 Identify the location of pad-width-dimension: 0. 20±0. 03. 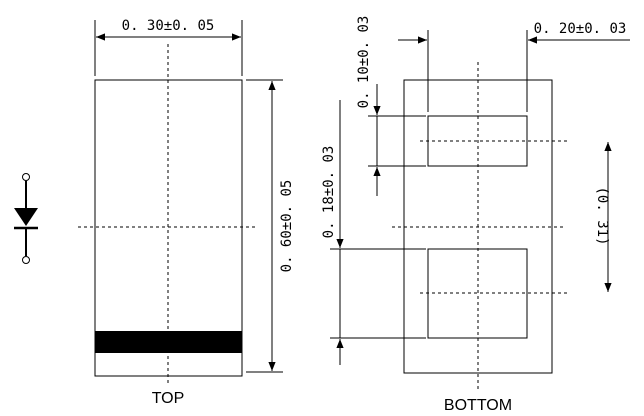
(580, 29).